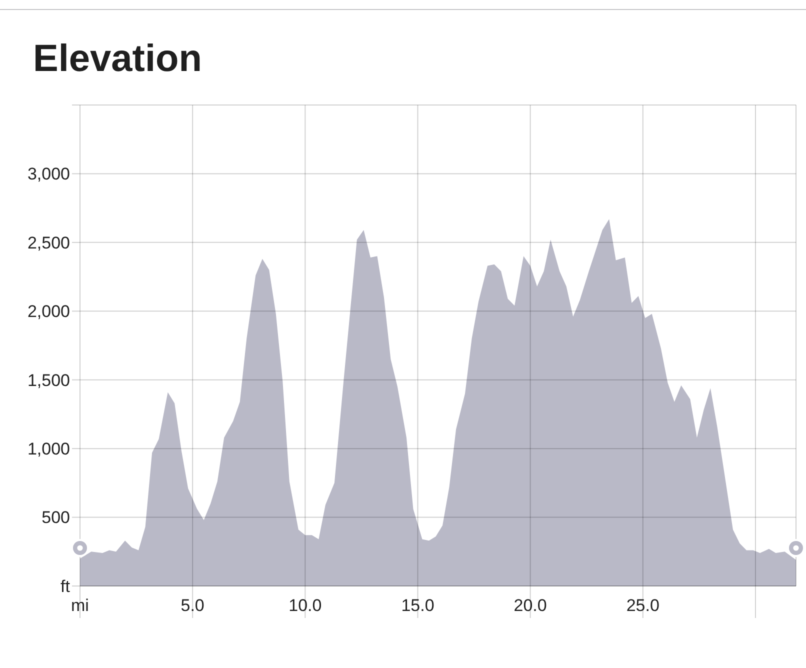 This screenshot has width=806, height=668. I want to click on y-tick-label: 3,000, so click(48, 174).